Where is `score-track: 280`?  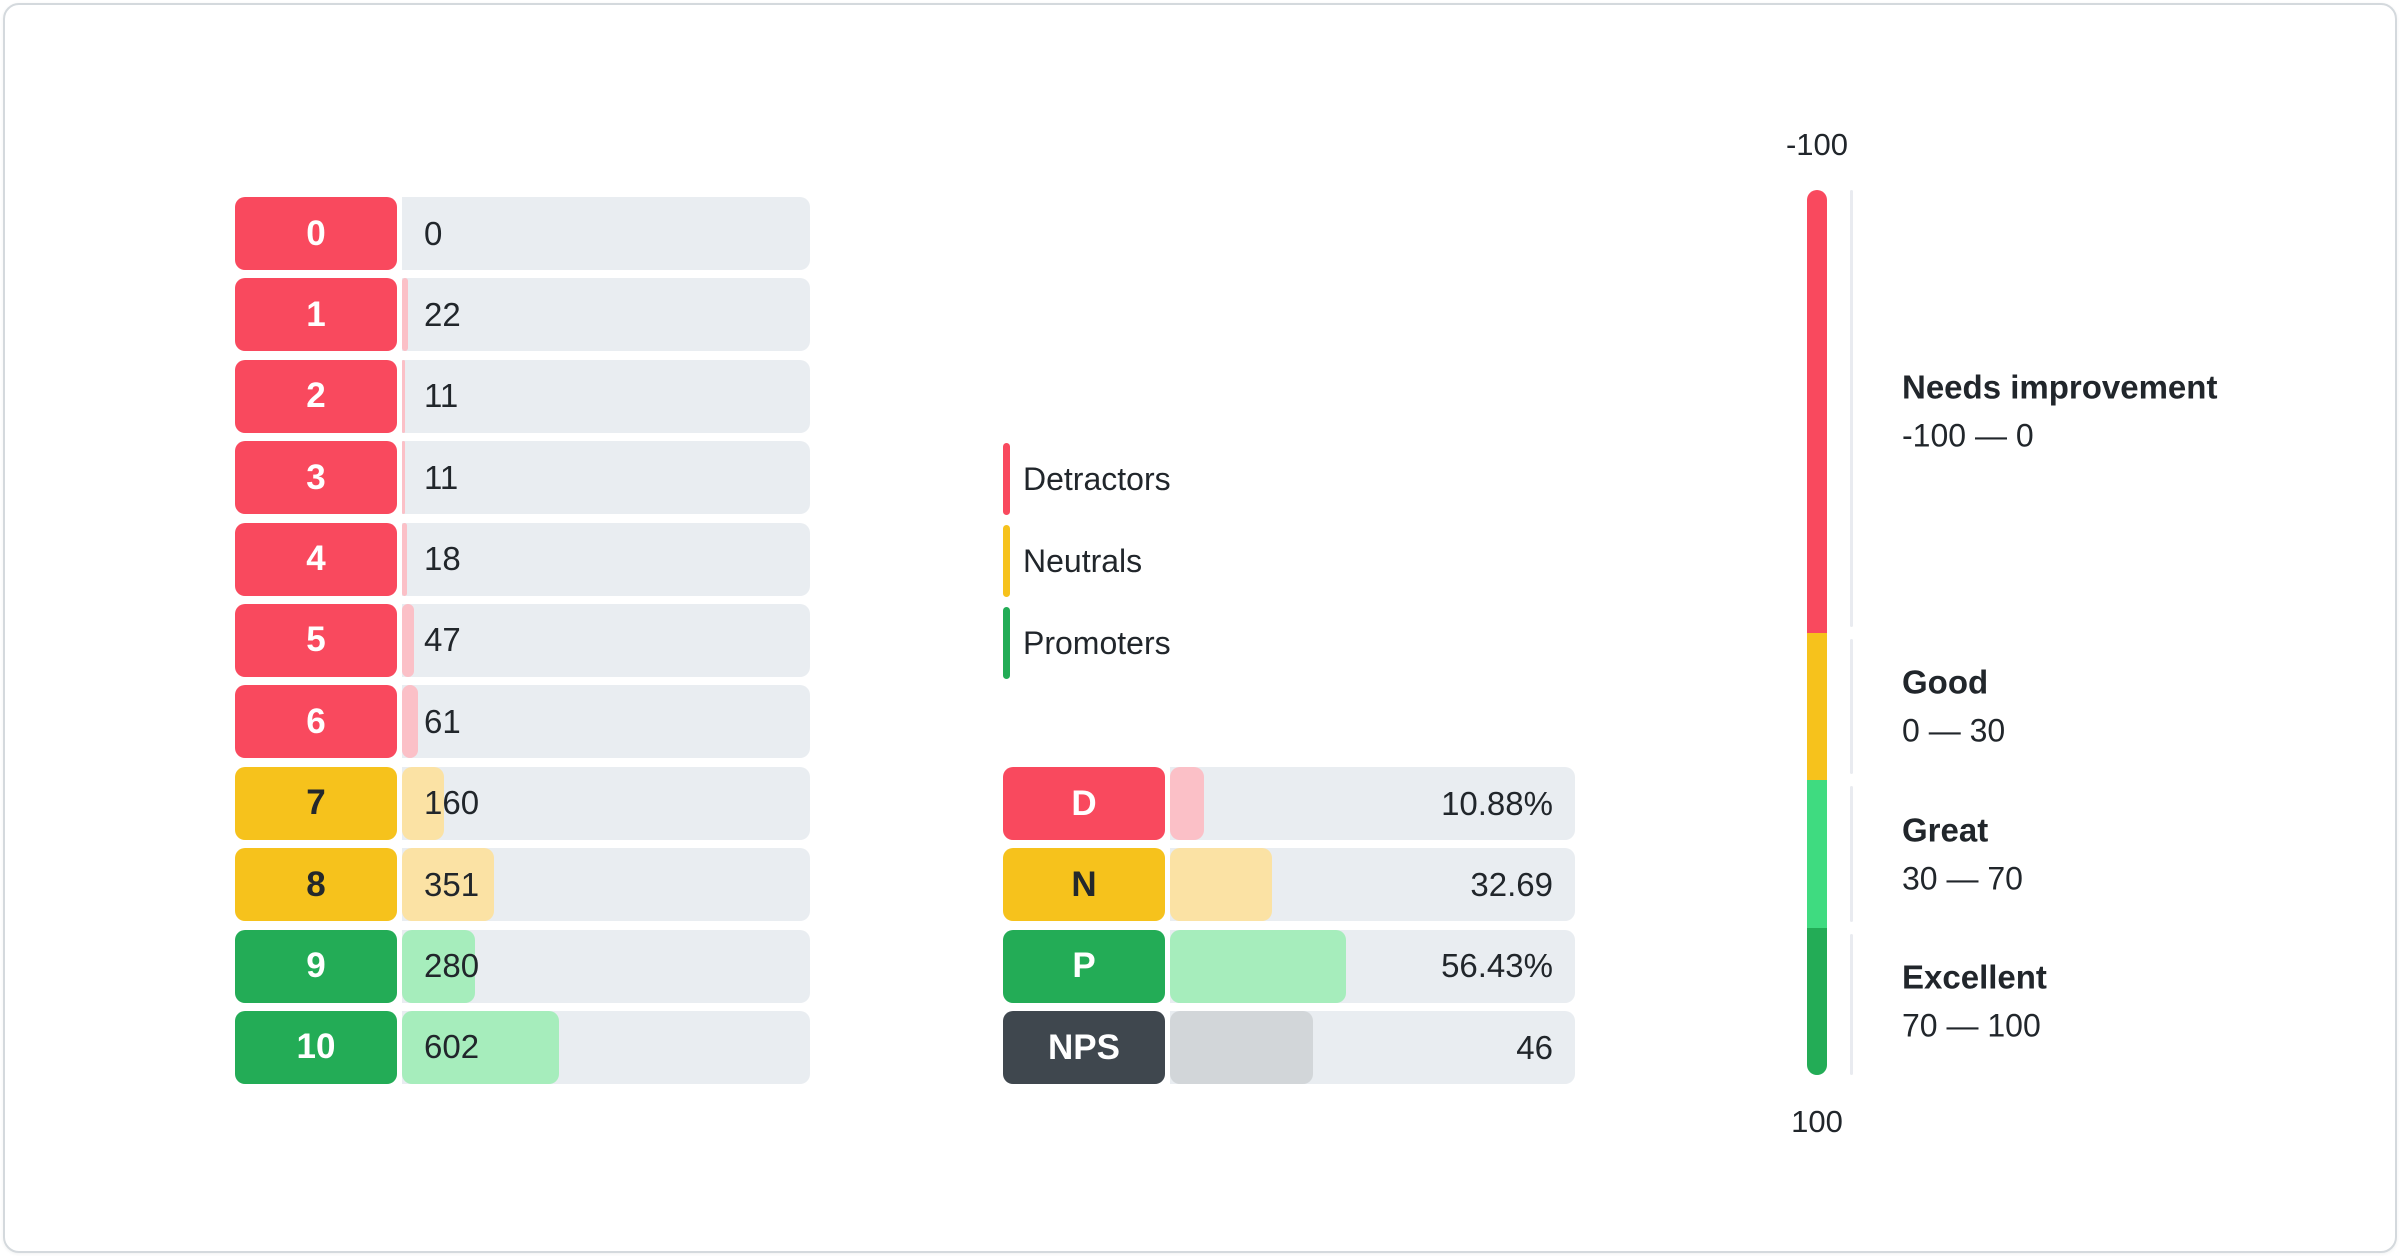
score-track: 280 is located at coordinates (606, 966).